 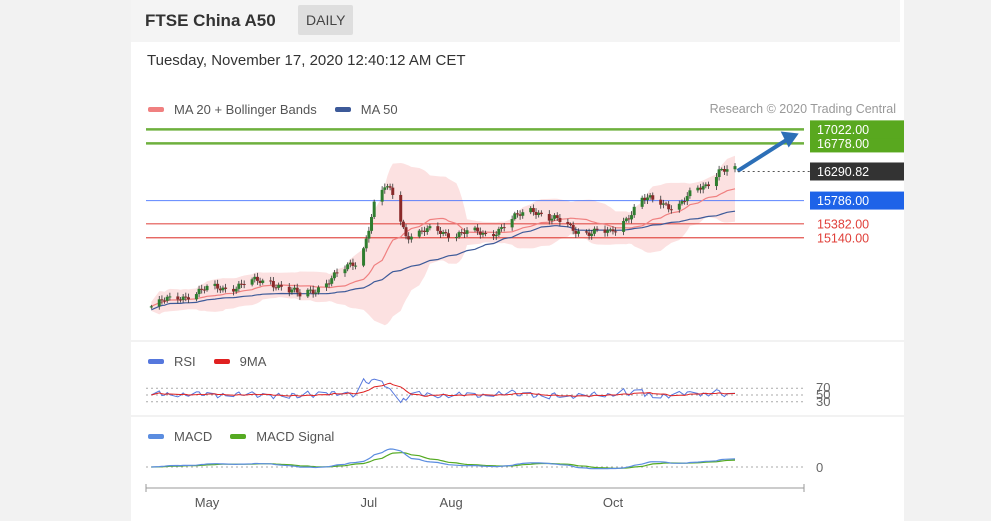 What do you see at coordinates (443, 459) in the screenshot?
I see `macd-line` at bounding box center [443, 459].